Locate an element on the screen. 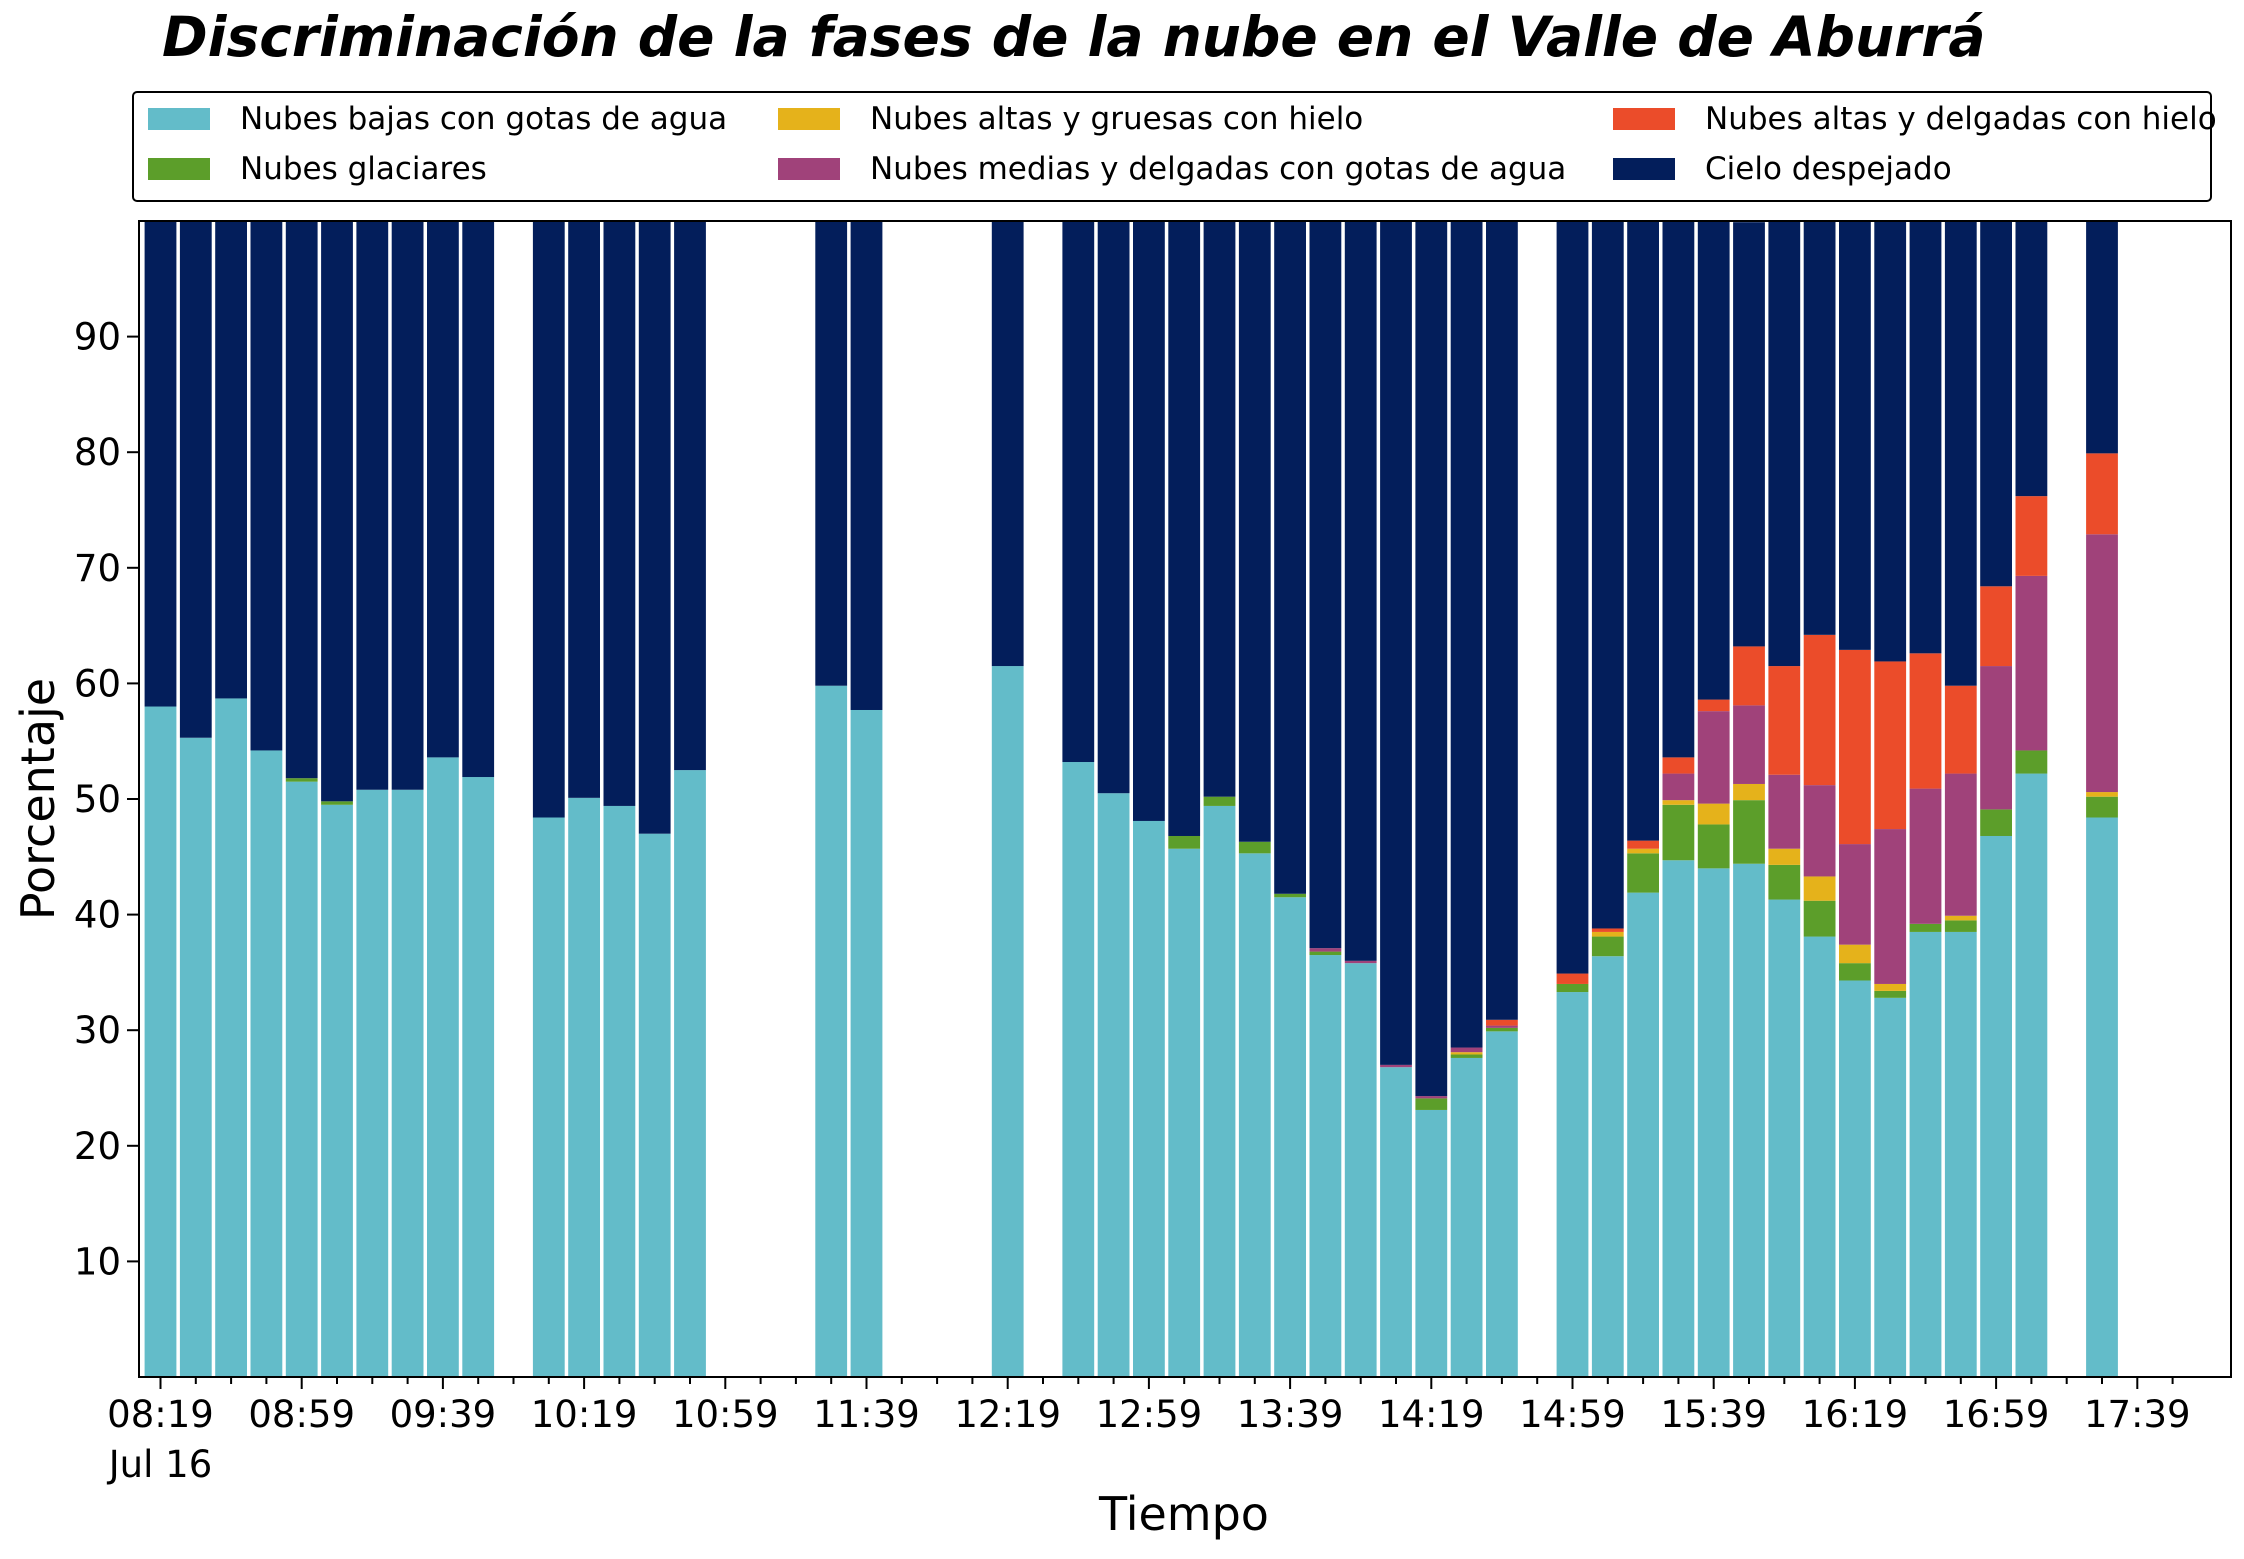  bar-segment-17:29-series-0 is located at coordinates (2102, 1097).